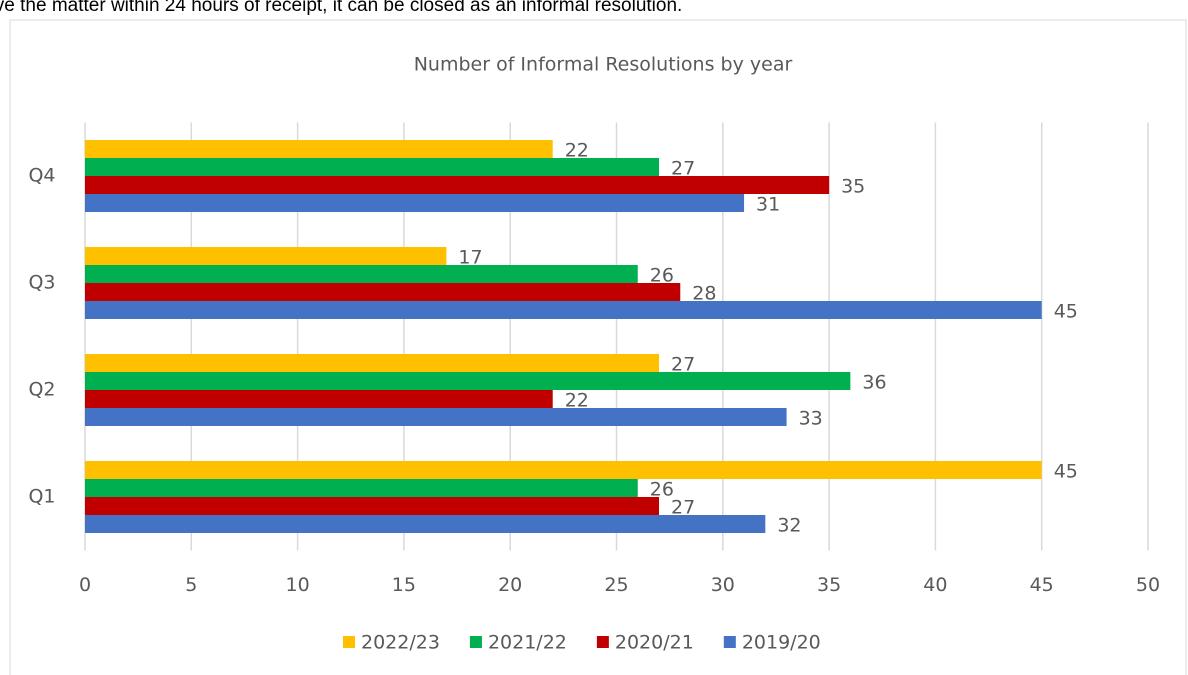 The image size is (1188, 675). What do you see at coordinates (41, 390) in the screenshot?
I see `y-tick-label: Q2` at bounding box center [41, 390].